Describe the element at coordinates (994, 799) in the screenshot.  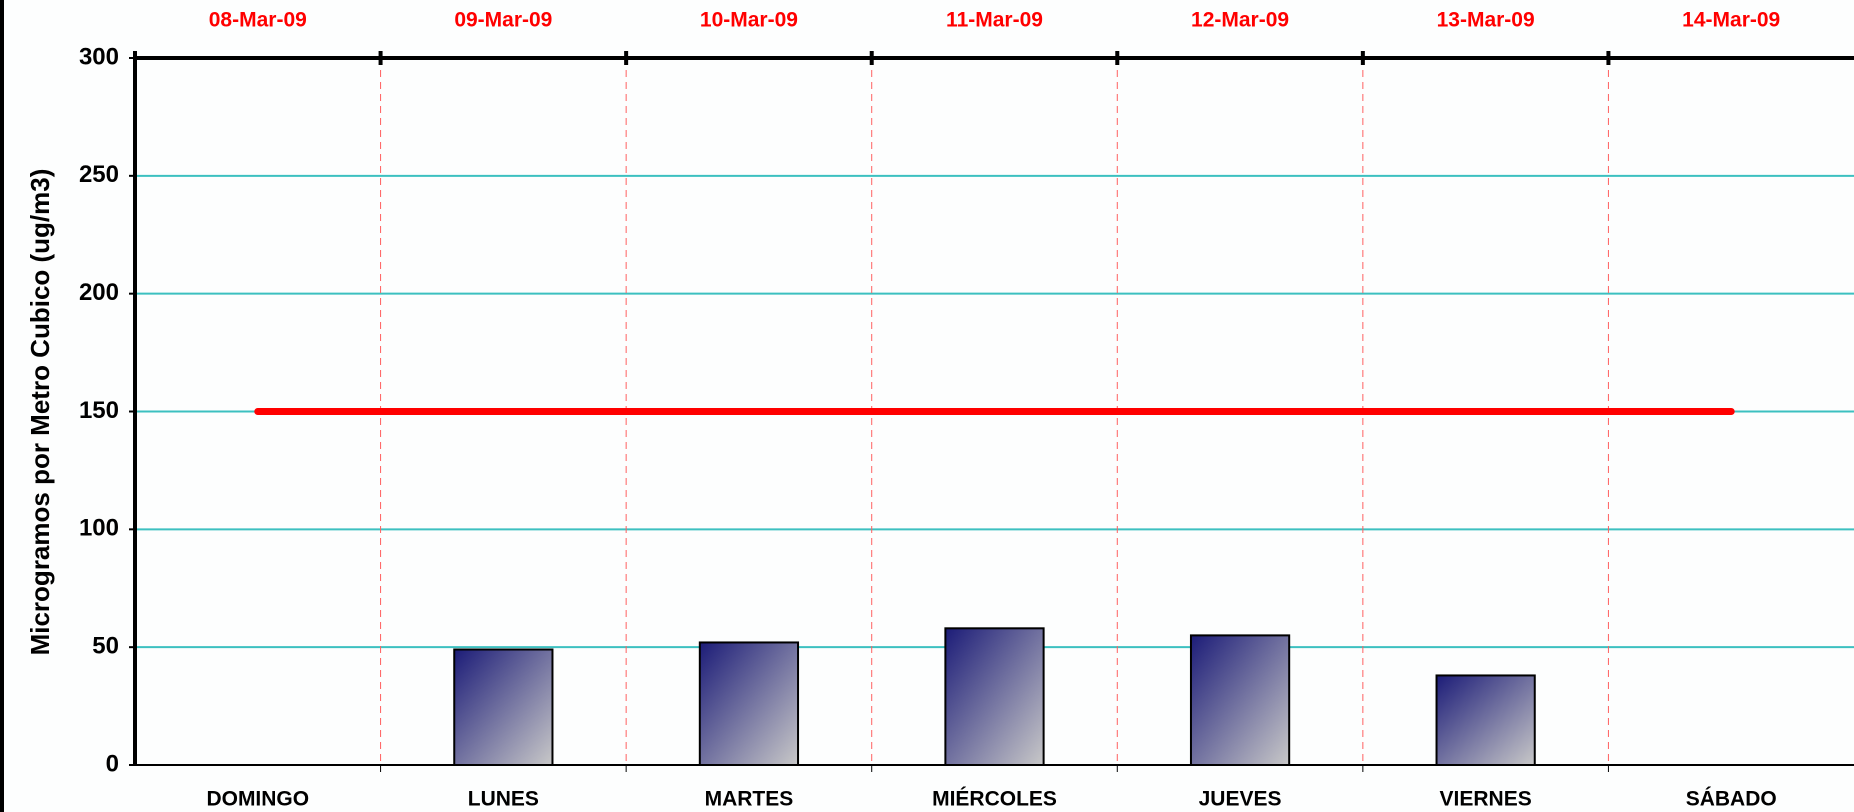
I see `x-tick-label: MIÉRCOLES` at that location.